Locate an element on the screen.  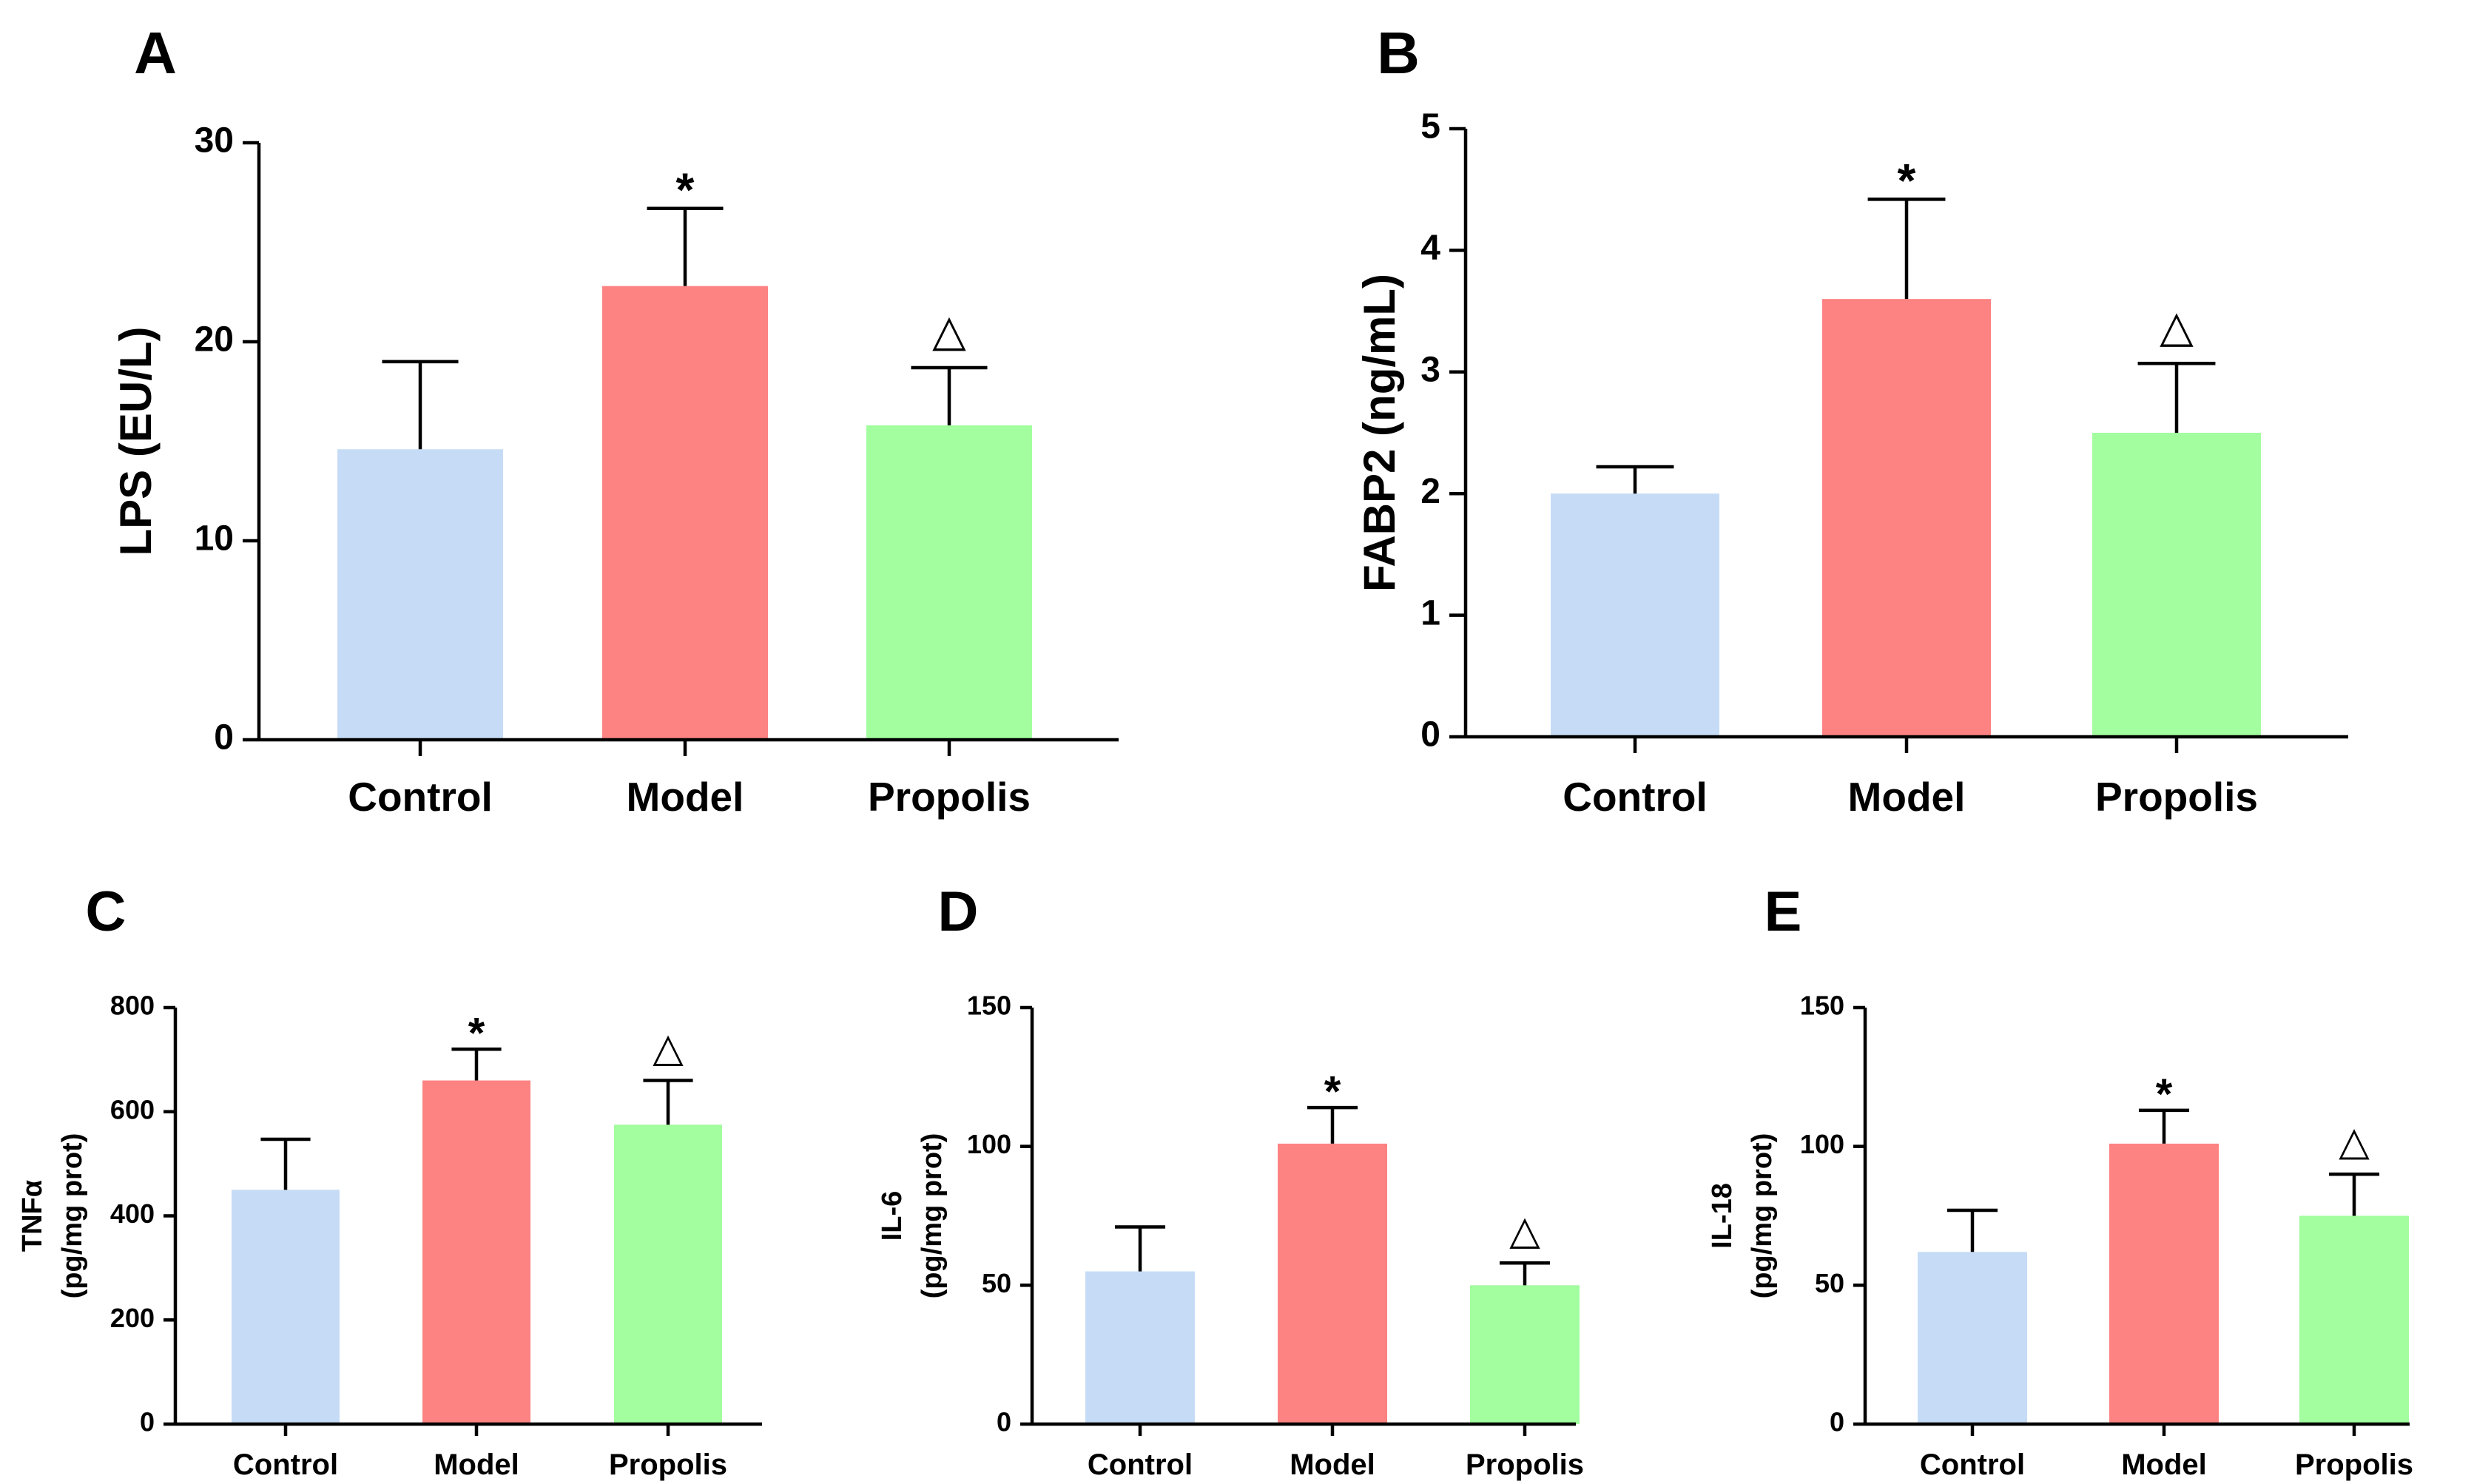
y-tick-label-3: 3 is located at coordinates (1430, 369).